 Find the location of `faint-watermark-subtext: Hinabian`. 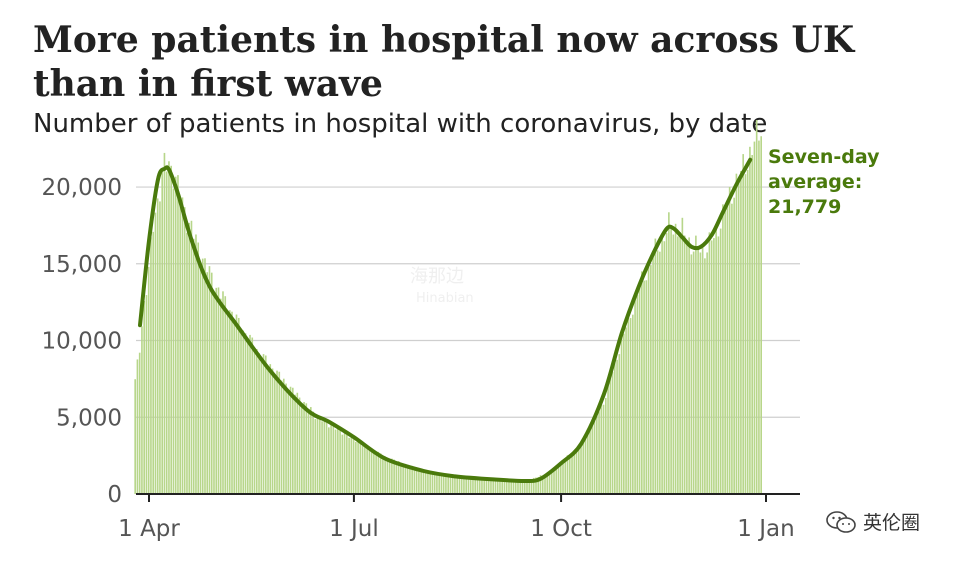

faint-watermark-subtext: Hinabian is located at coordinates (445, 298).